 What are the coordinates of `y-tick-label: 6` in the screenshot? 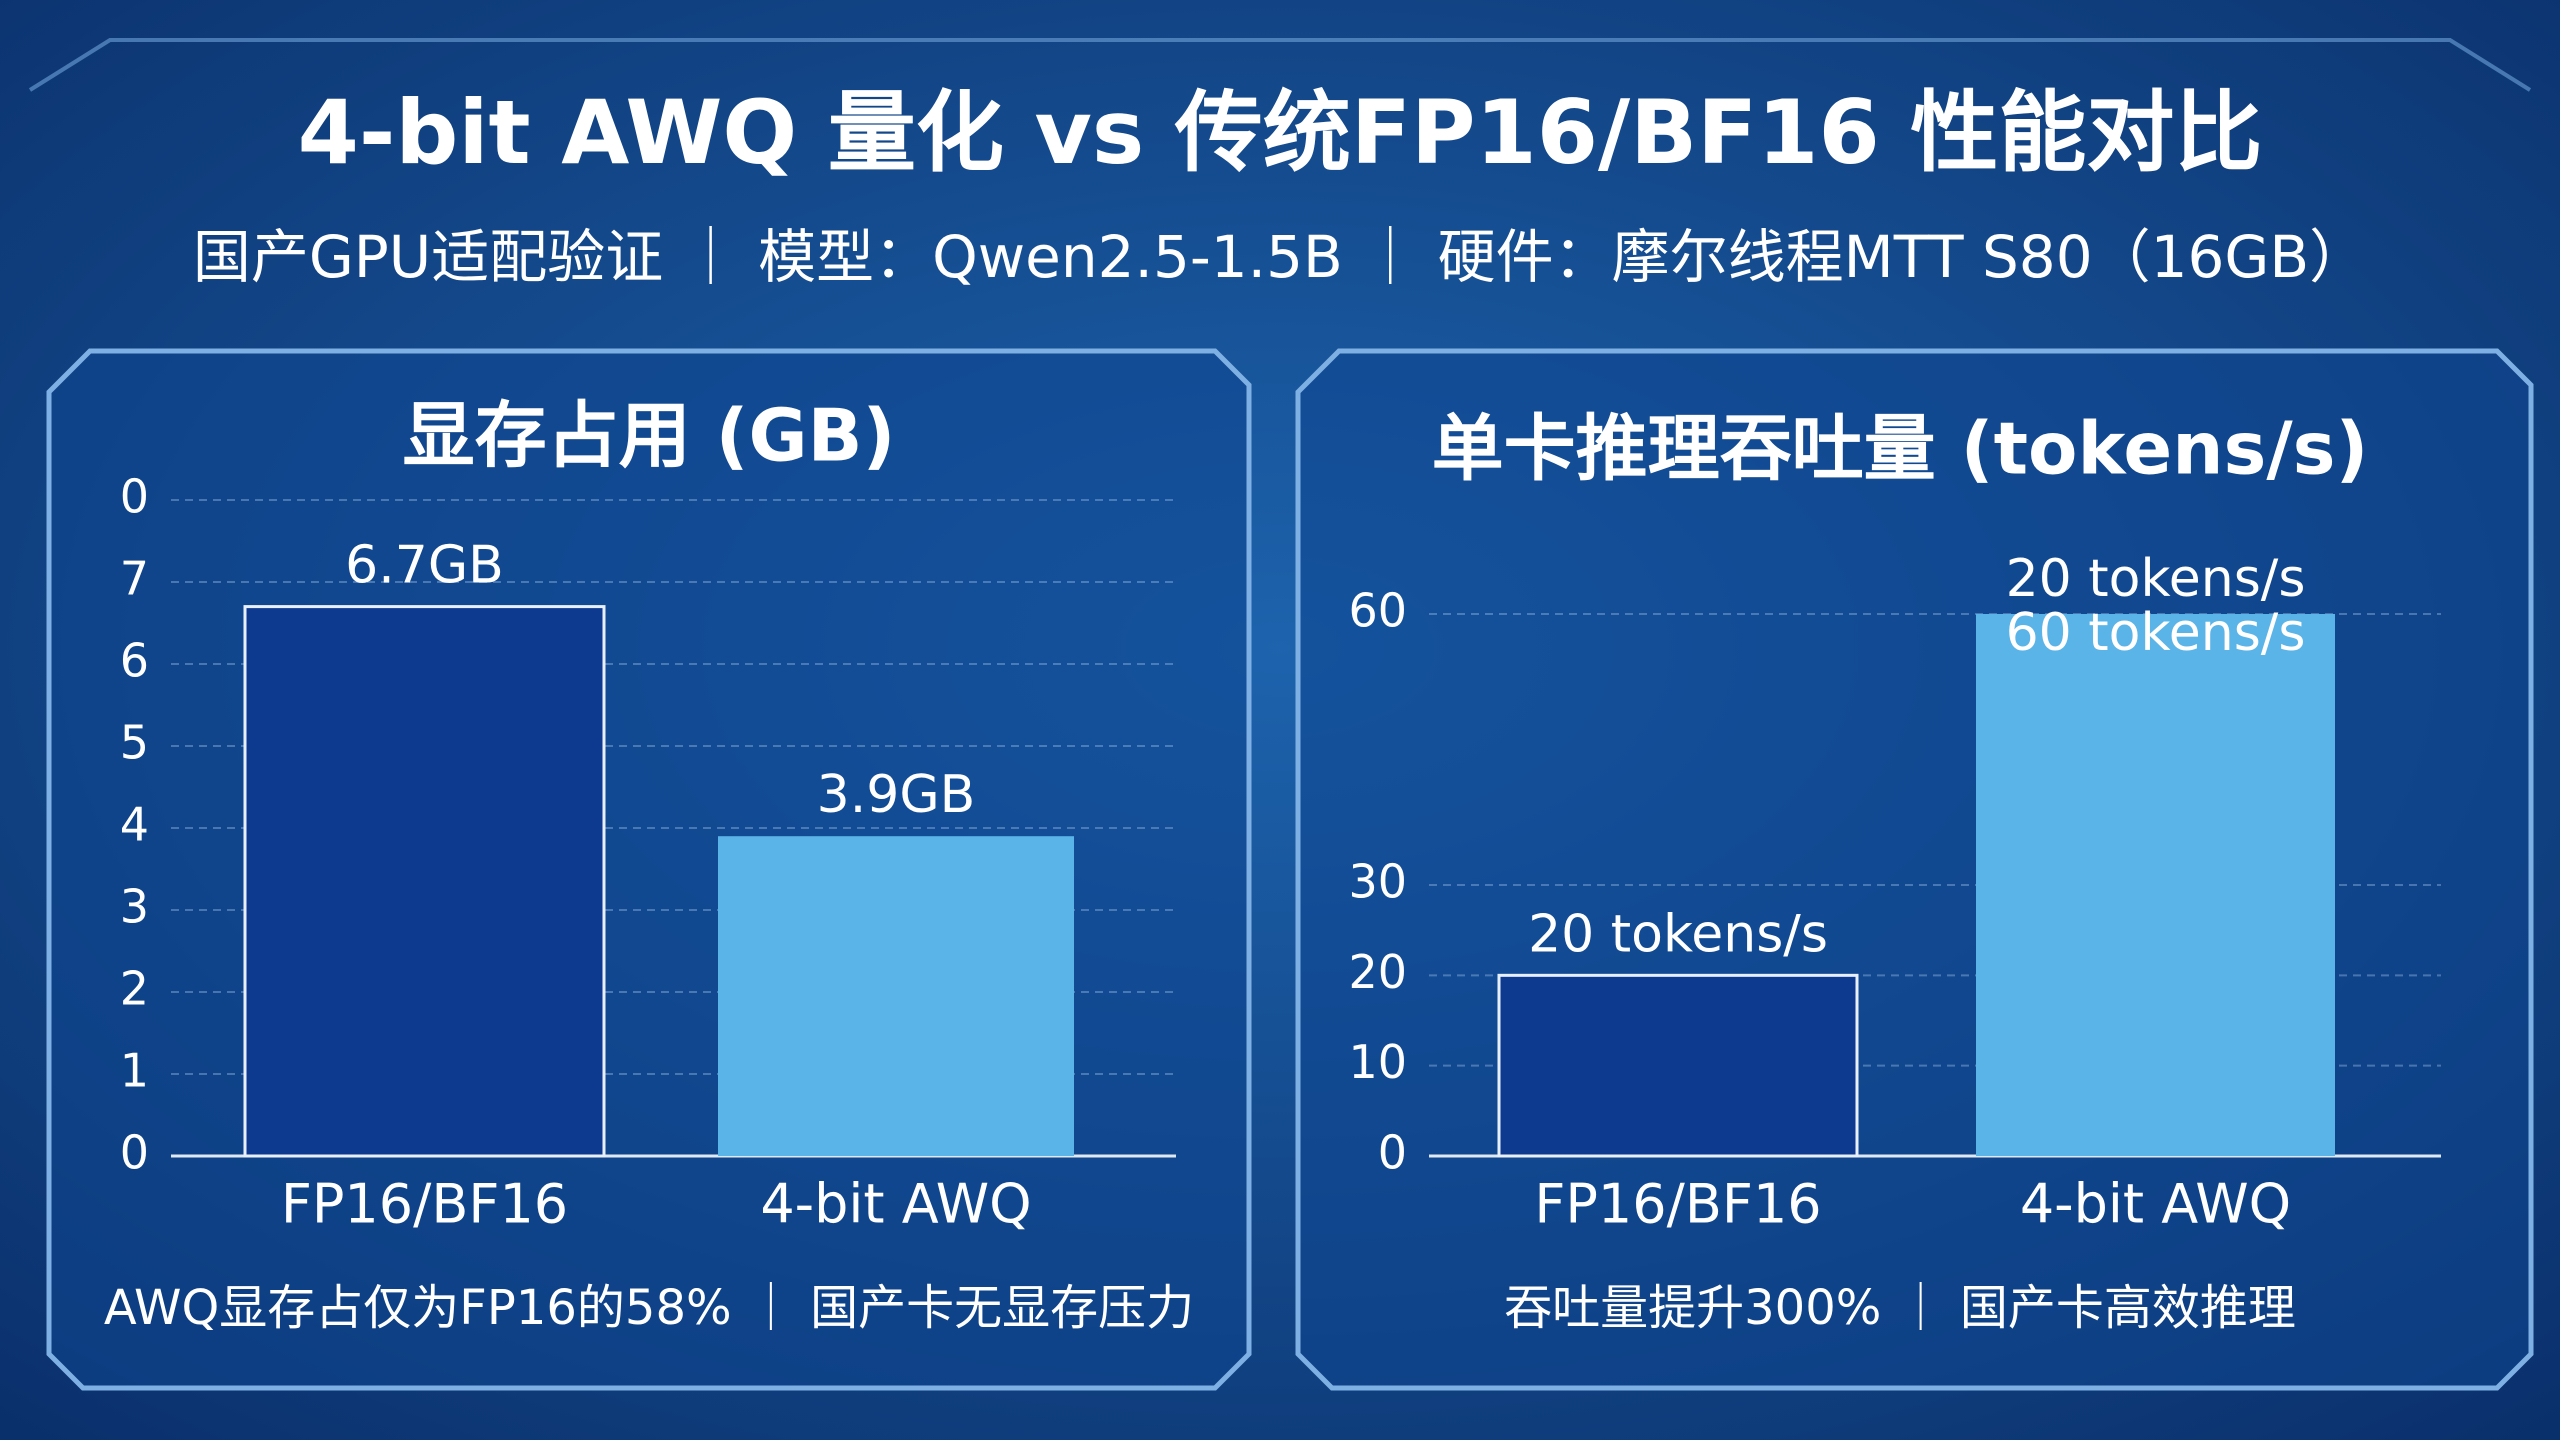 It's located at (134, 661).